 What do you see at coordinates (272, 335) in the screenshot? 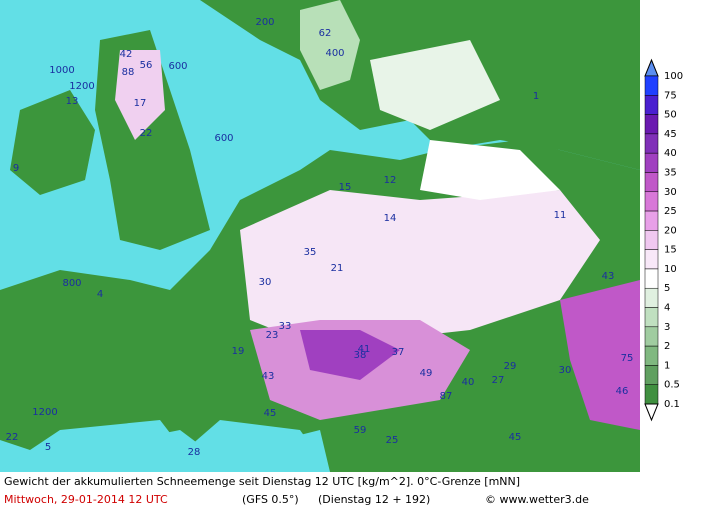
I see `map-label: 23` at bounding box center [272, 335].